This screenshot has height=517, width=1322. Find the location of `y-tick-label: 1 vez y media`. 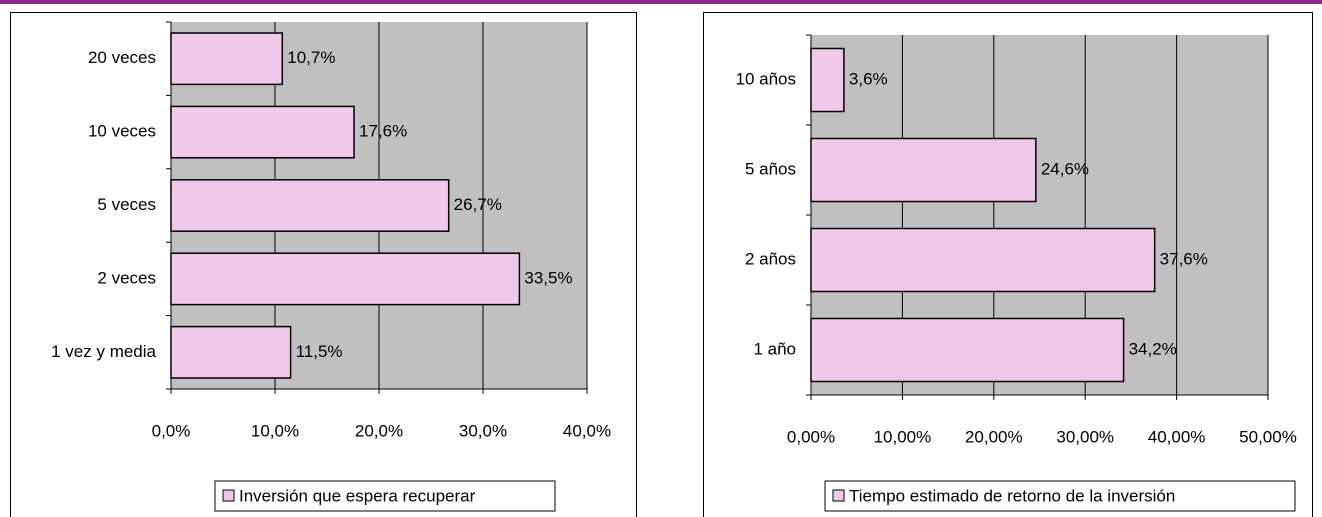

y-tick-label: 1 vez y media is located at coordinates (103, 351).